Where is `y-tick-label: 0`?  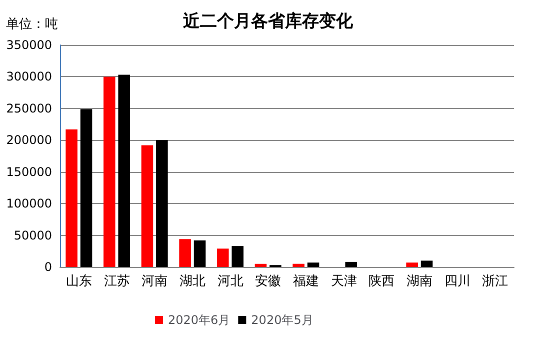
y-tick-label: 0 is located at coordinates (48, 267).